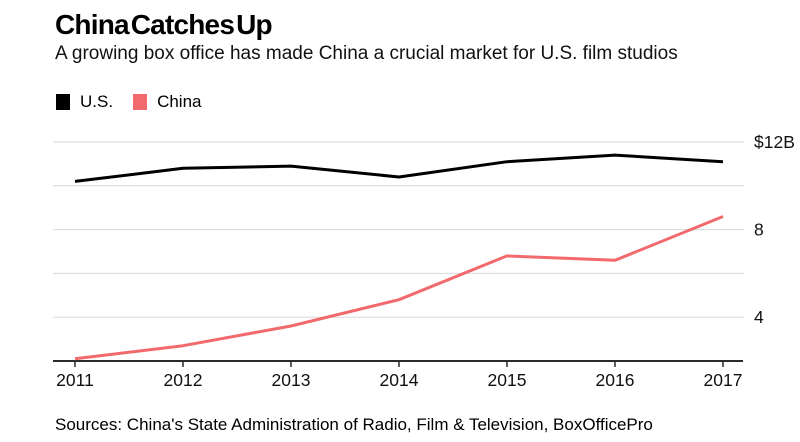  Describe the element at coordinates (63, 102) in the screenshot. I see `legend-swatch-us` at that location.